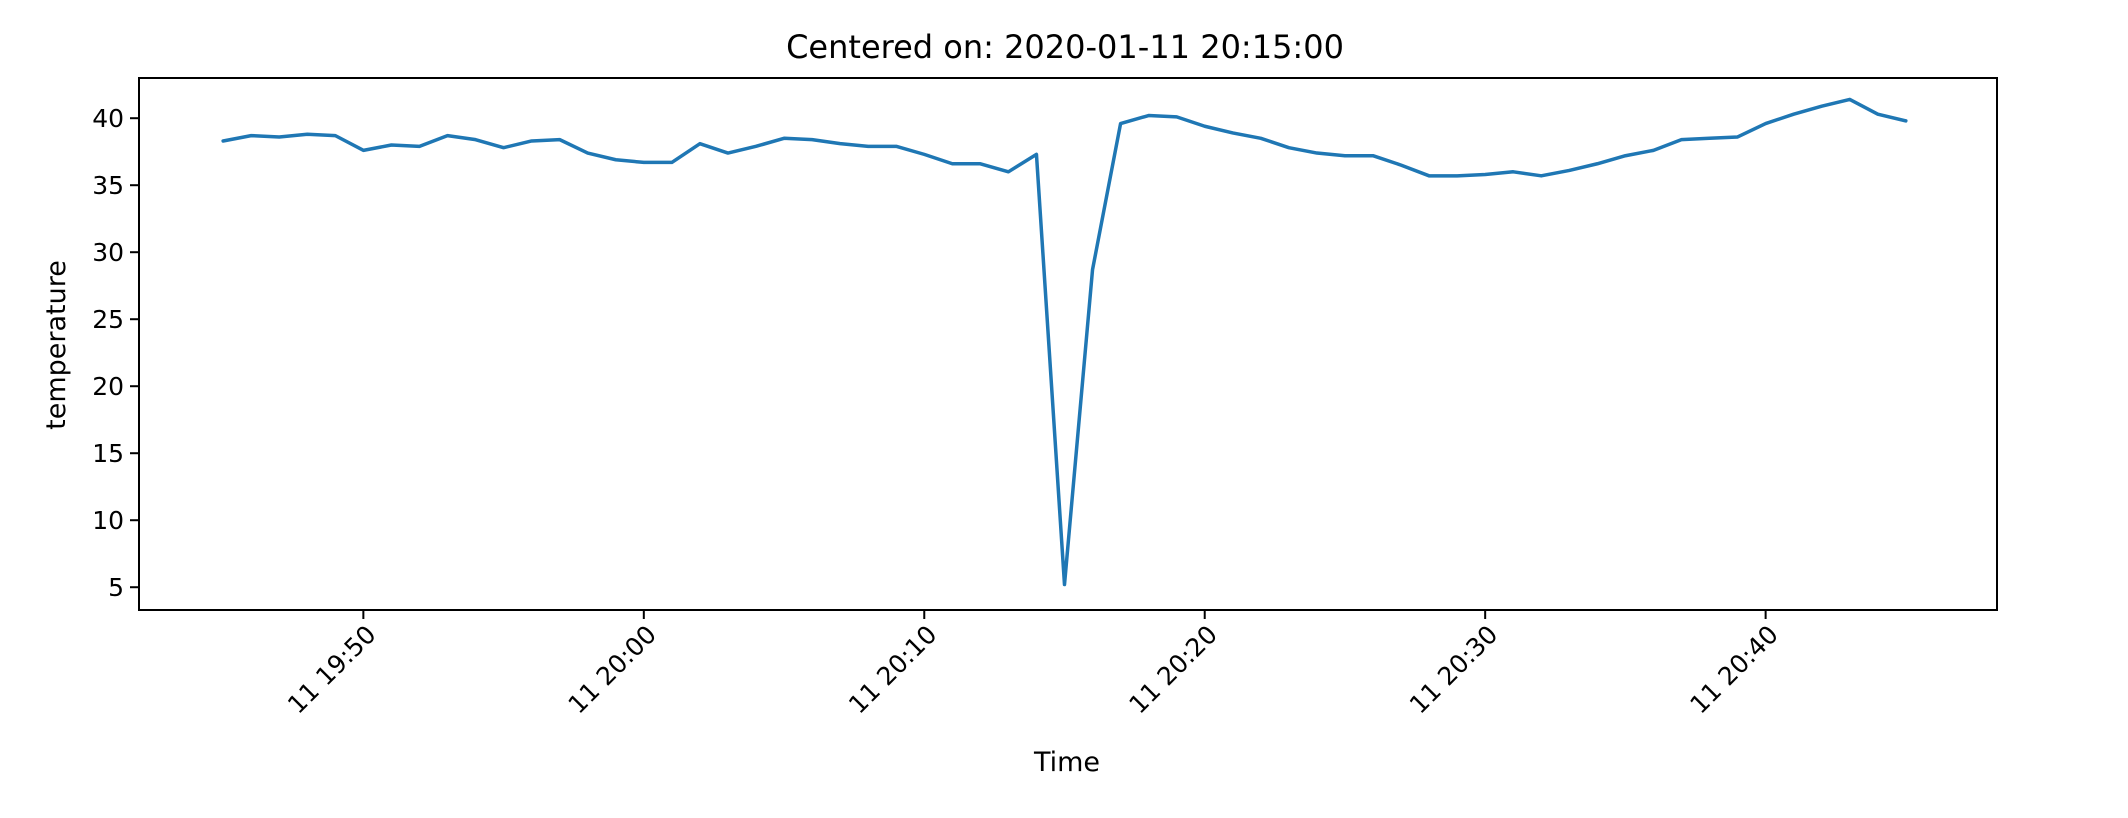 Image resolution: width=2128 pixels, height=818 pixels. Describe the element at coordinates (108, 118) in the screenshot. I see `y-tick-label: 40` at that location.